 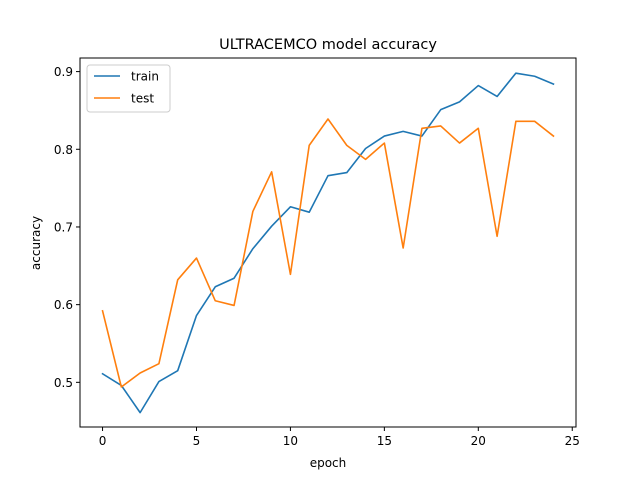 What do you see at coordinates (145, 77) in the screenshot?
I see `legend-label-train: train` at bounding box center [145, 77].